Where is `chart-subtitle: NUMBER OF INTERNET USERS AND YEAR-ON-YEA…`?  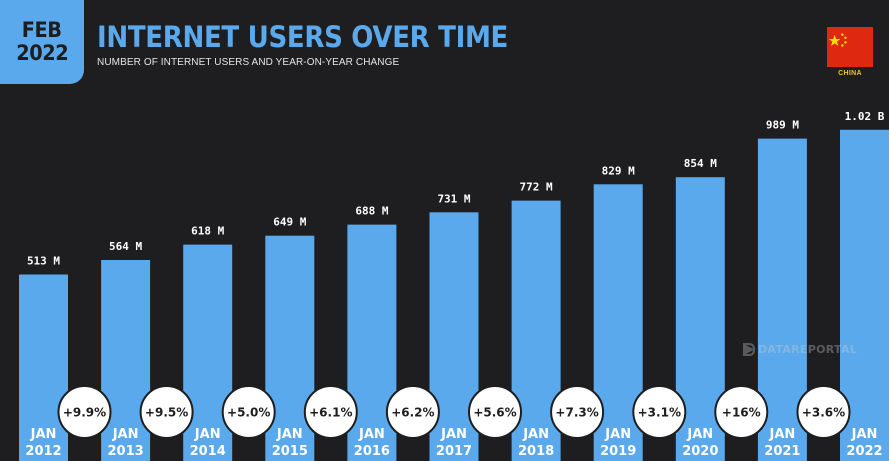 chart-subtitle: NUMBER OF INTERNET USERS AND YEAR-ON-YEA… is located at coordinates (248, 62).